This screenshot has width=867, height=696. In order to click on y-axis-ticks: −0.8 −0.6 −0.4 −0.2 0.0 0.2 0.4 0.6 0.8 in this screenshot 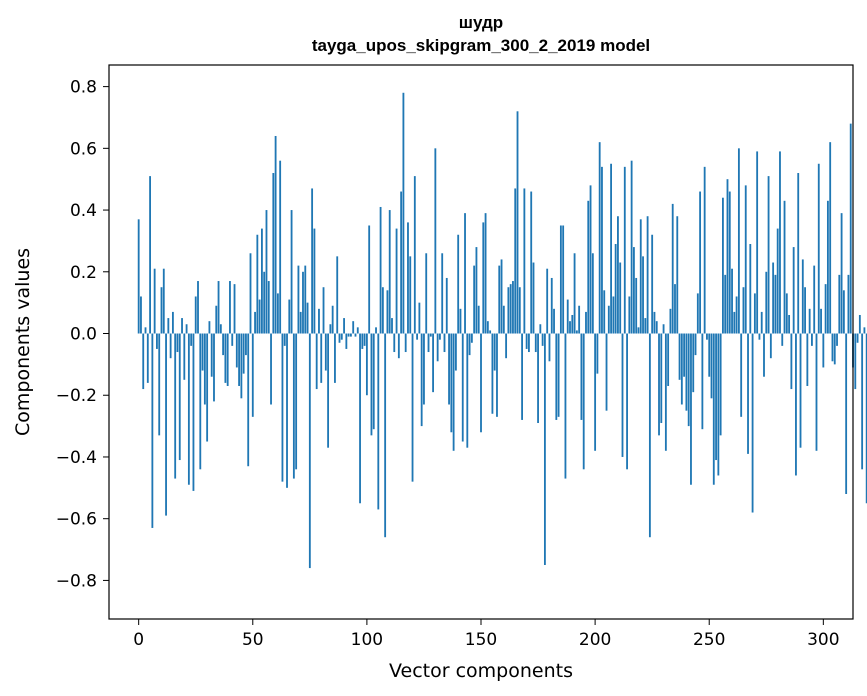, I will do `click(82, 334)`.